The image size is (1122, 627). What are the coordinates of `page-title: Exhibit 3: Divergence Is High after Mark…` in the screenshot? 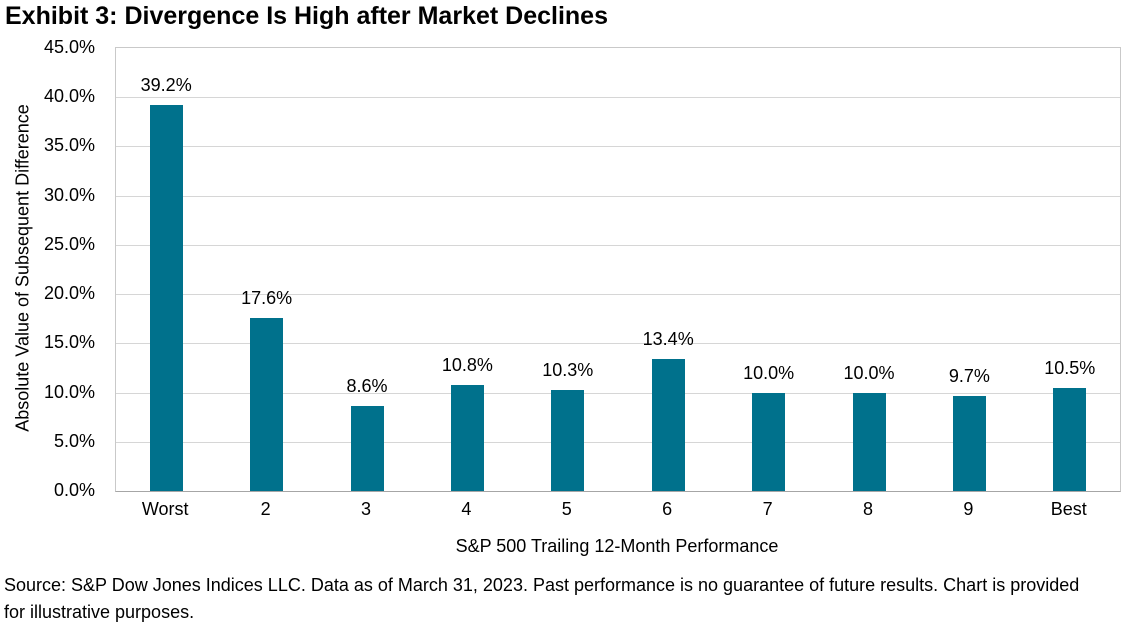 It's located at (306, 16).